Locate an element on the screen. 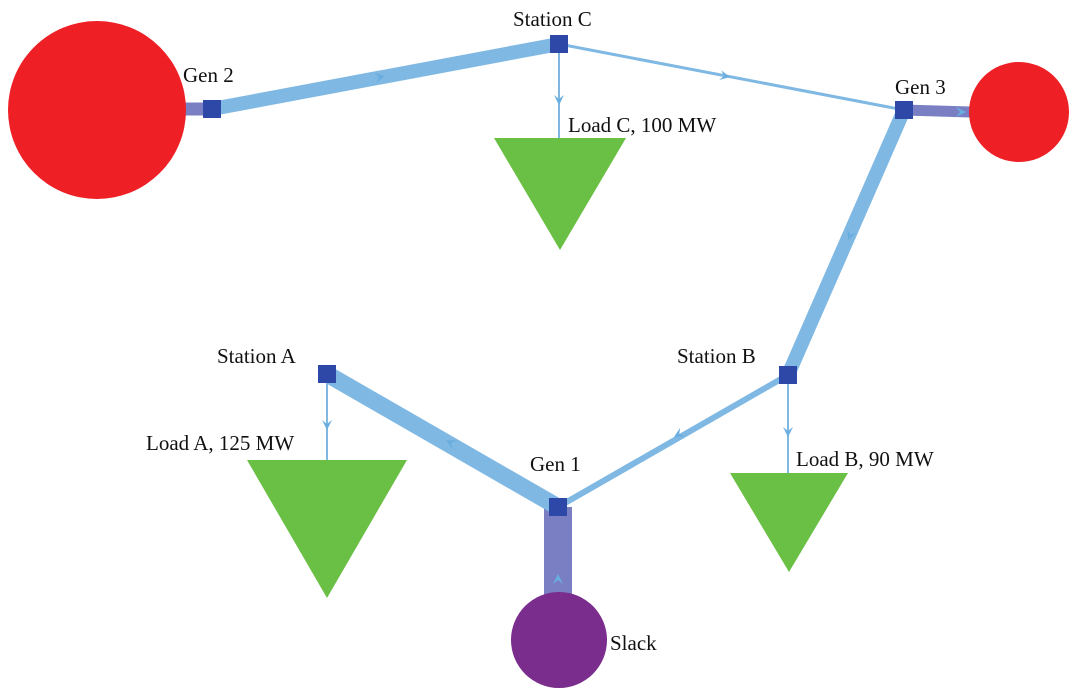 This screenshot has height=693, width=1076. load-a-triangle is located at coordinates (327, 529).